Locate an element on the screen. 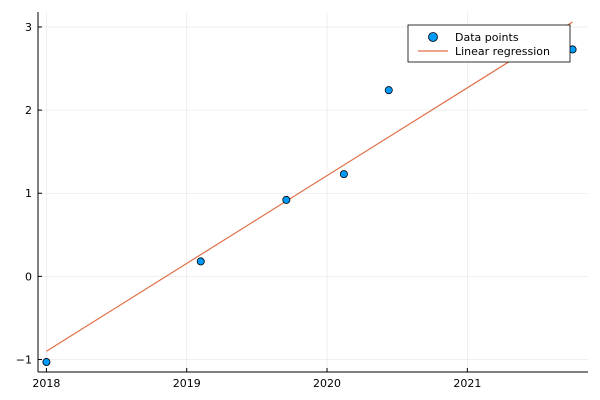  legend-label-linear-regression: Linear regression is located at coordinates (502, 51).